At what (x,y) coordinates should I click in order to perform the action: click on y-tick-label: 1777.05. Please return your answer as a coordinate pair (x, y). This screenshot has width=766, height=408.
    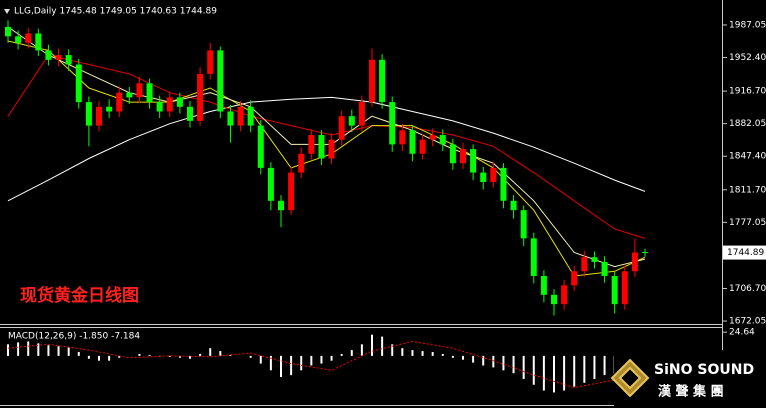
    Looking at the image, I should click on (747, 223).